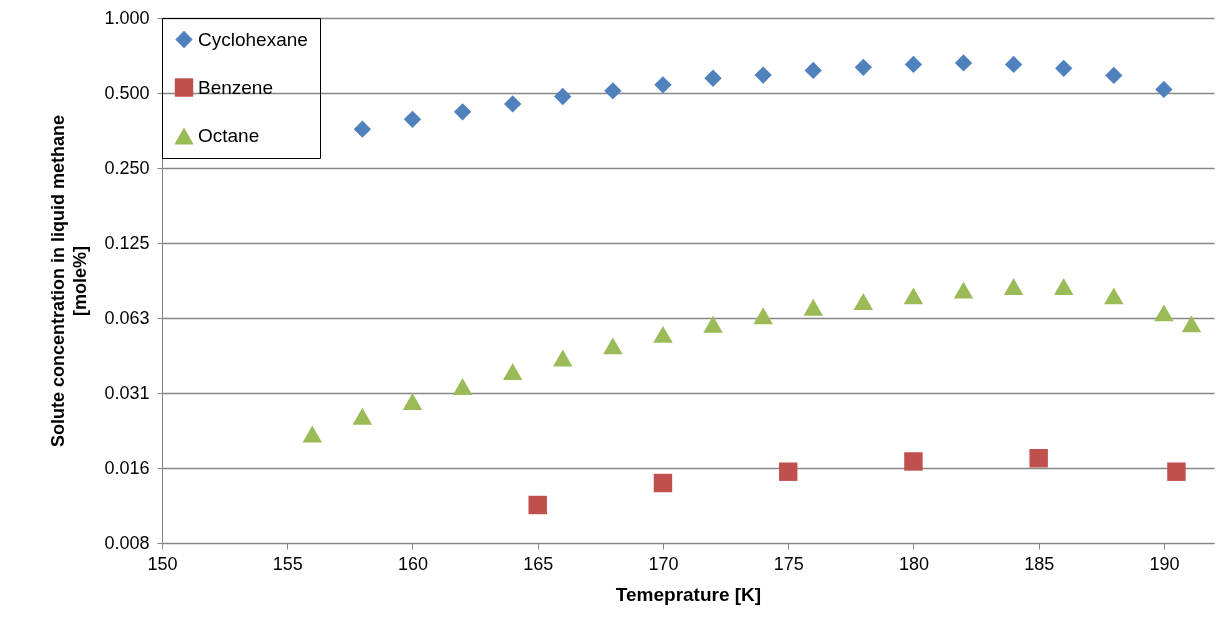 This screenshot has height=634, width=1216. What do you see at coordinates (127, 392) in the screenshot?
I see `y-tick-label: 0.031` at bounding box center [127, 392].